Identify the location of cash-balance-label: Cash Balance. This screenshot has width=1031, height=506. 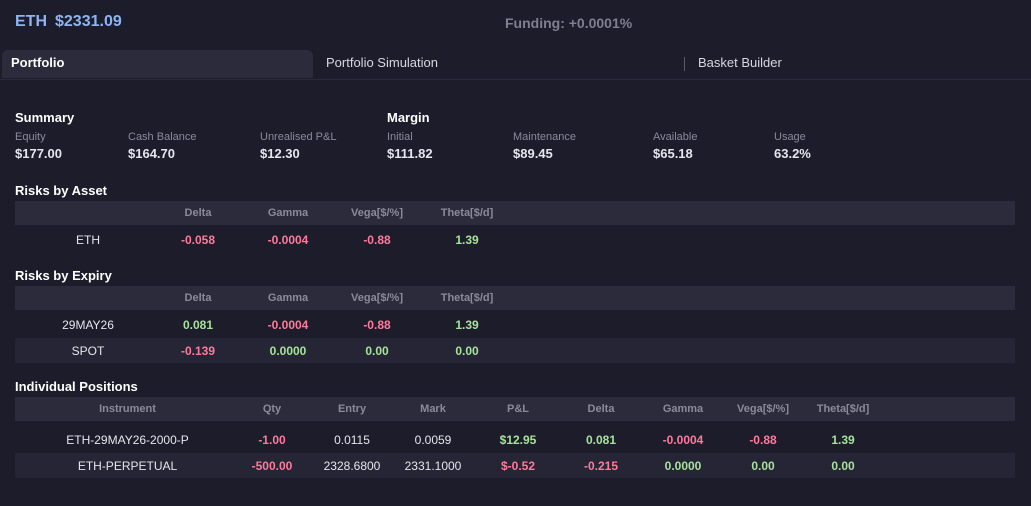
(162, 137).